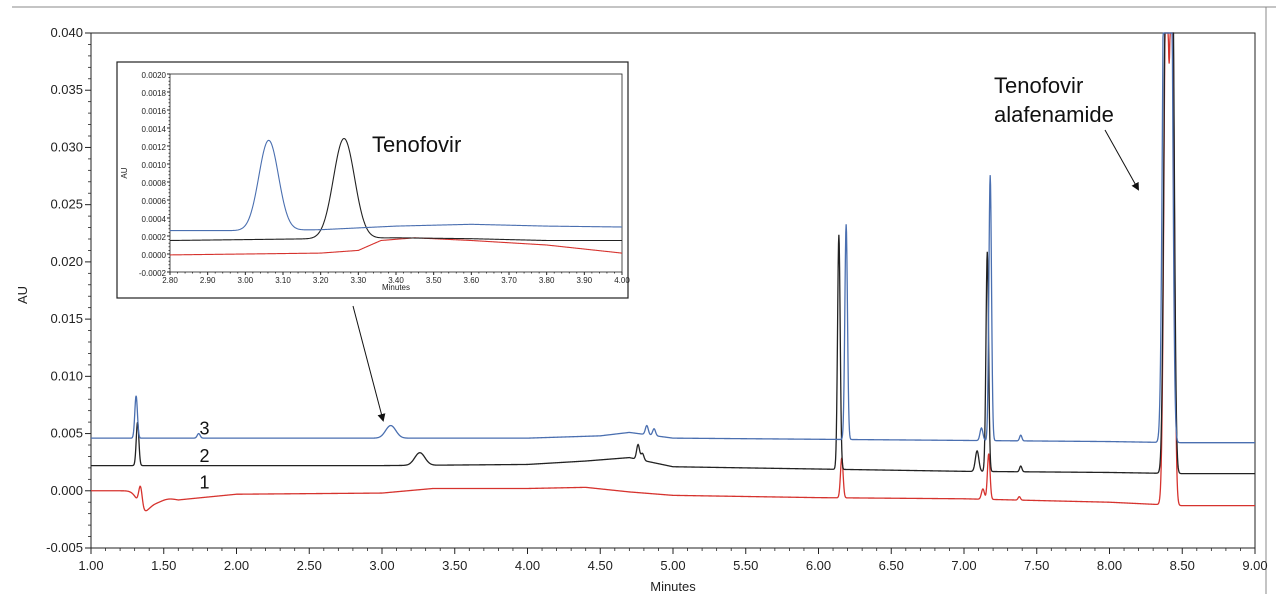  I want to click on inset-y-axis-label: AU, so click(124, 172).